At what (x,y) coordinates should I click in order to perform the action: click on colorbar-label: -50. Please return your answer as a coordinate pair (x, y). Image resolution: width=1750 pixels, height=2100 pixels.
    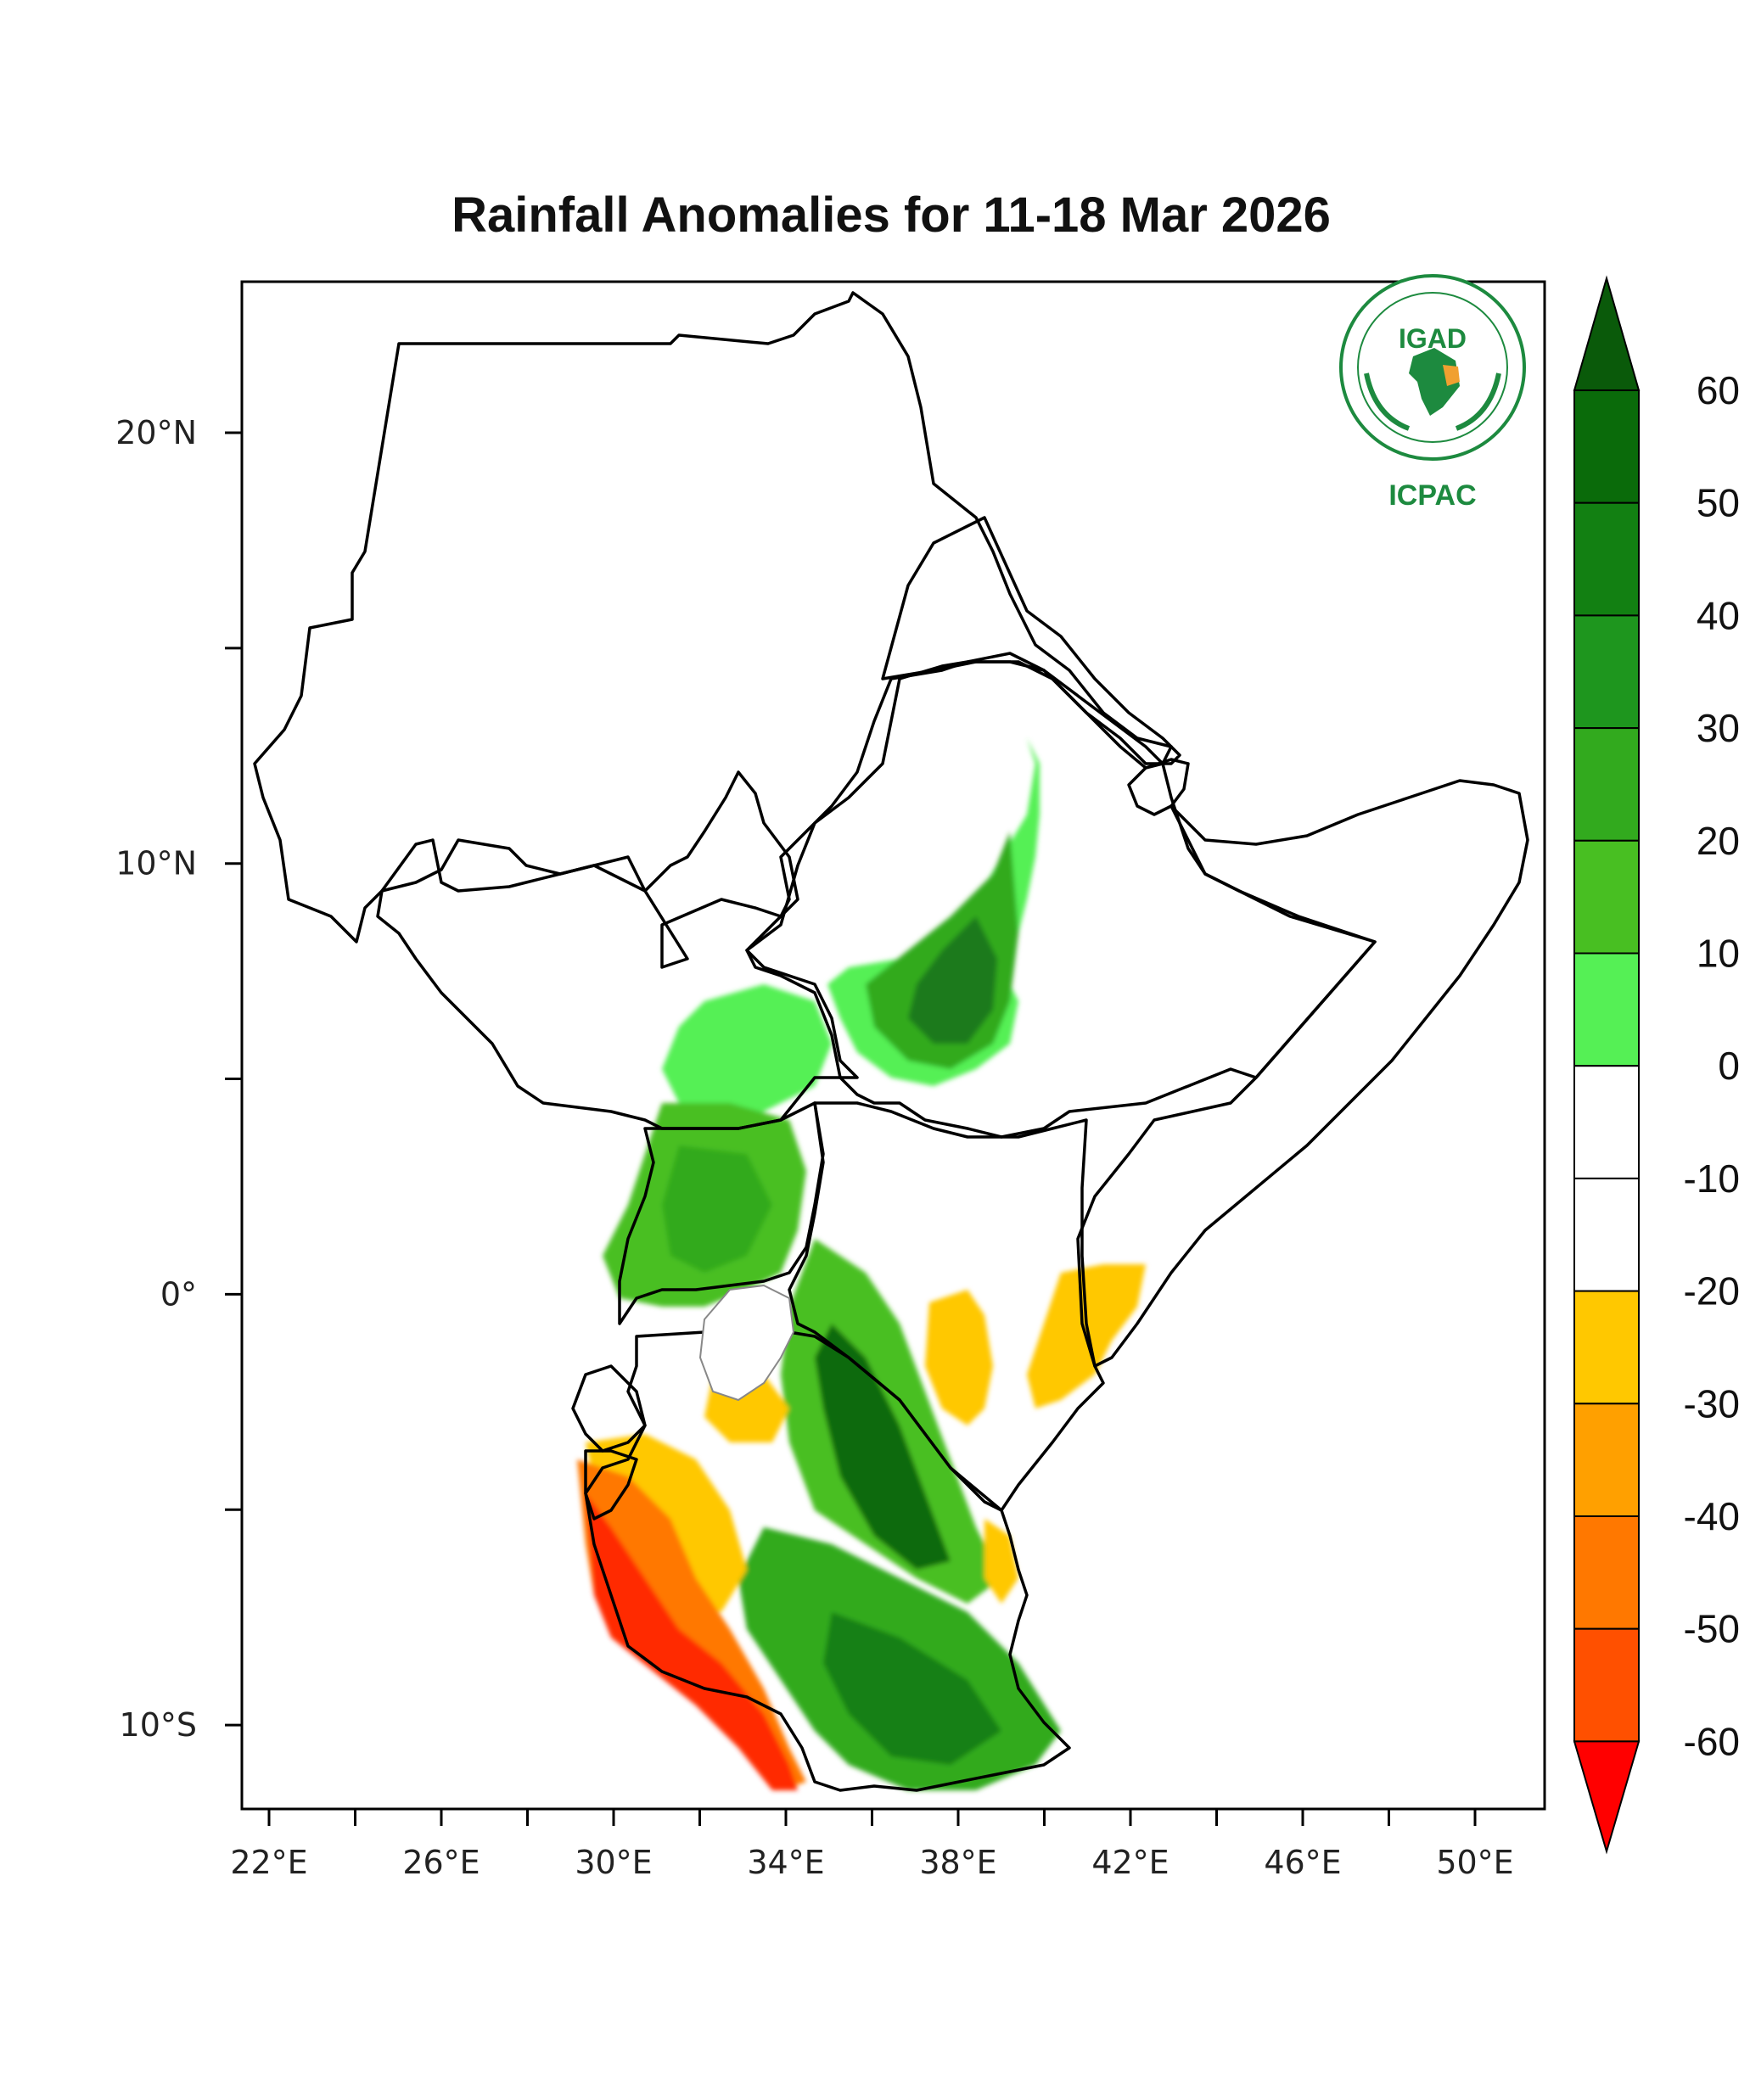
    Looking at the image, I should click on (1712, 1629).